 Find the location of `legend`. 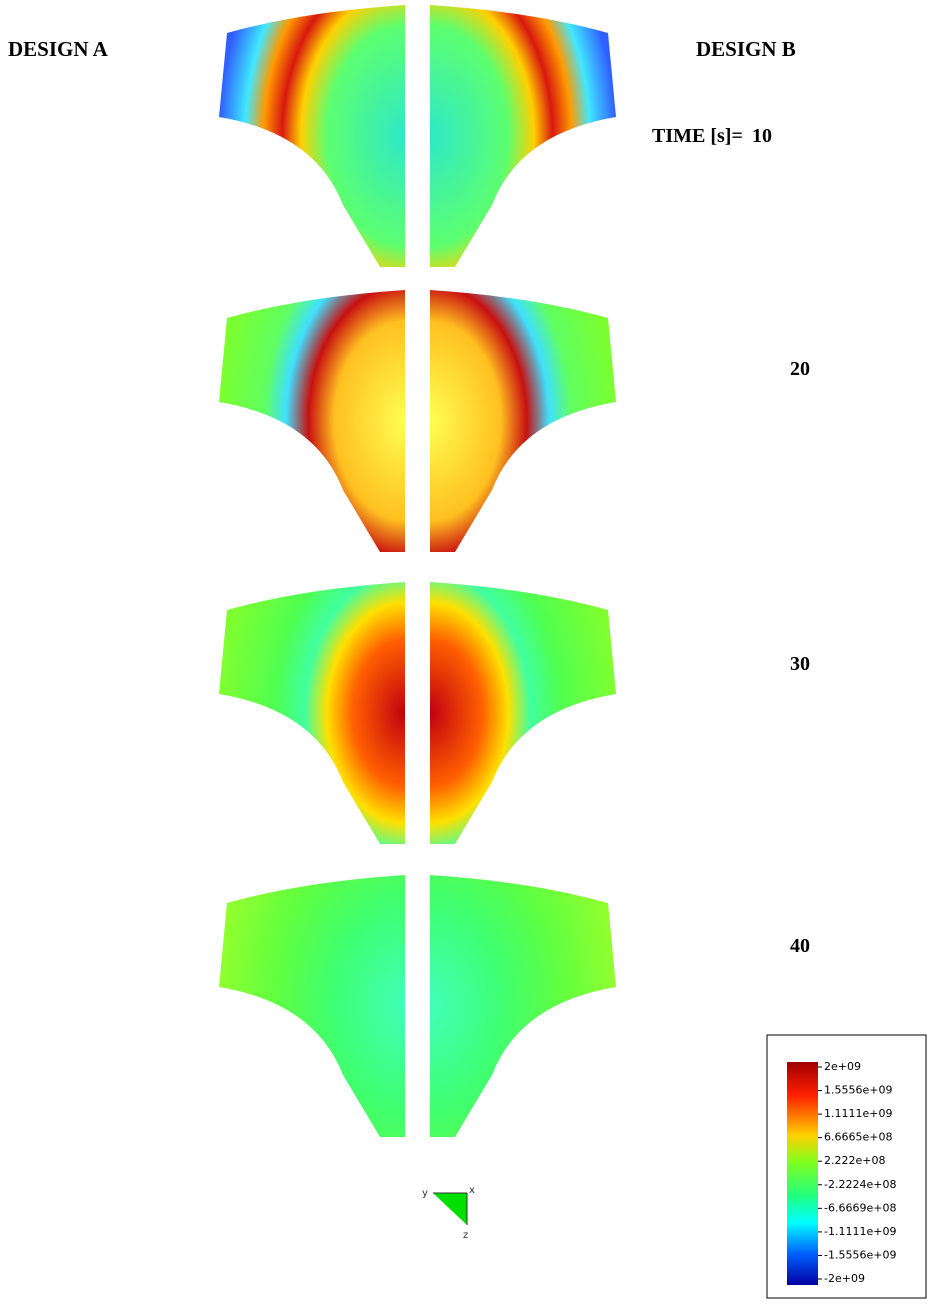

legend is located at coordinates (846, 1166).